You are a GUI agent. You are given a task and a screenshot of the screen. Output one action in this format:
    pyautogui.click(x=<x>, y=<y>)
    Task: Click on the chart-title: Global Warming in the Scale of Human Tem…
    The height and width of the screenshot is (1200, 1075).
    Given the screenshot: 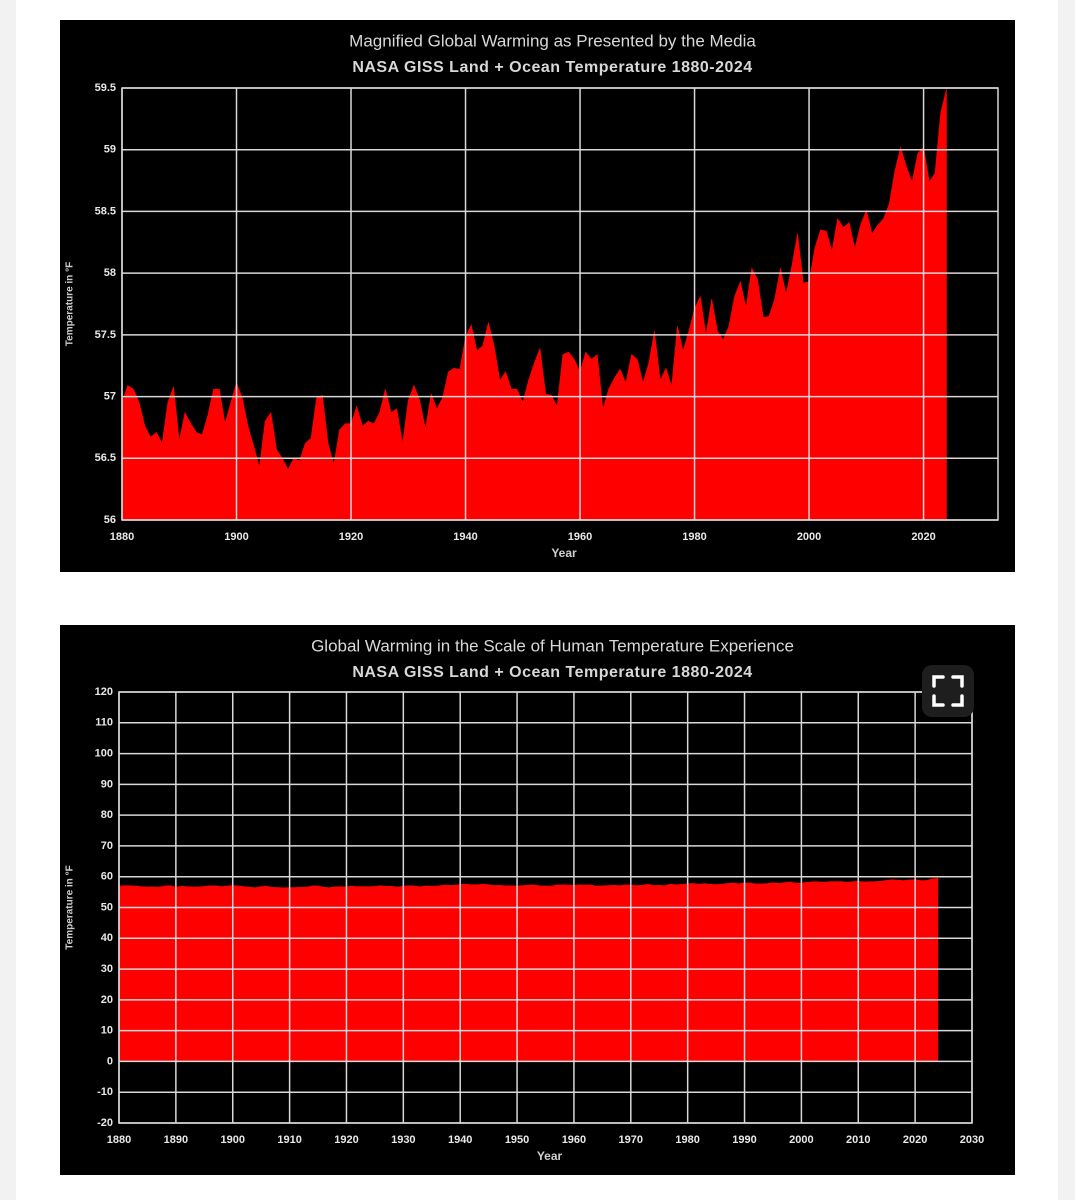 What is the action you would take?
    pyautogui.click(x=552, y=645)
    